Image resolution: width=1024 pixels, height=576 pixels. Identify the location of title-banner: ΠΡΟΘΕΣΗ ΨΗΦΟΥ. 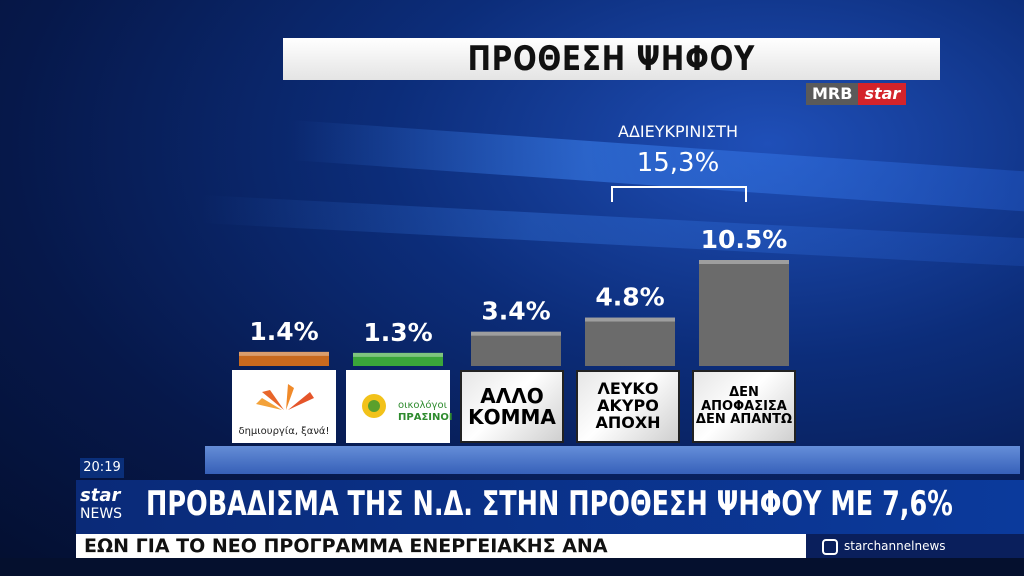
(611, 59).